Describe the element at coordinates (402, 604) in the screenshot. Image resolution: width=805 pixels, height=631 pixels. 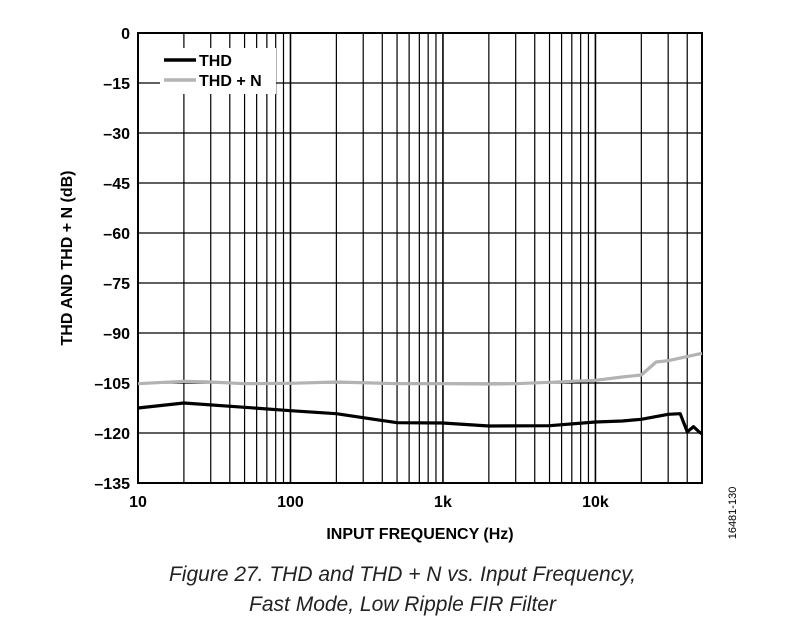
I see `figure-caption-line-2: Fast Mode, Low Ripple FIR Filter` at that location.